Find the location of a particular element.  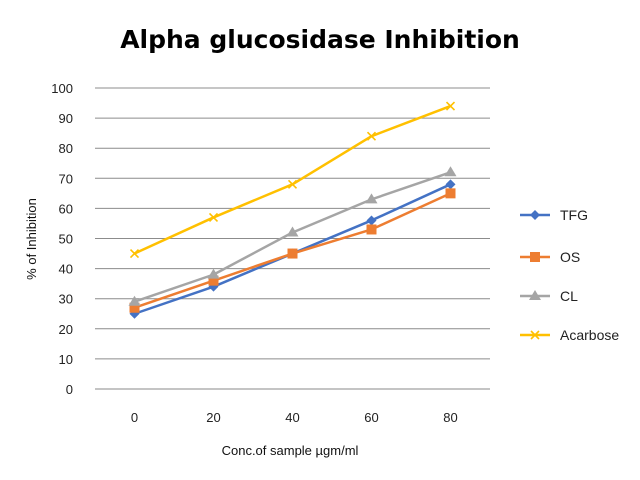

legend-label: CL is located at coordinates (569, 296).